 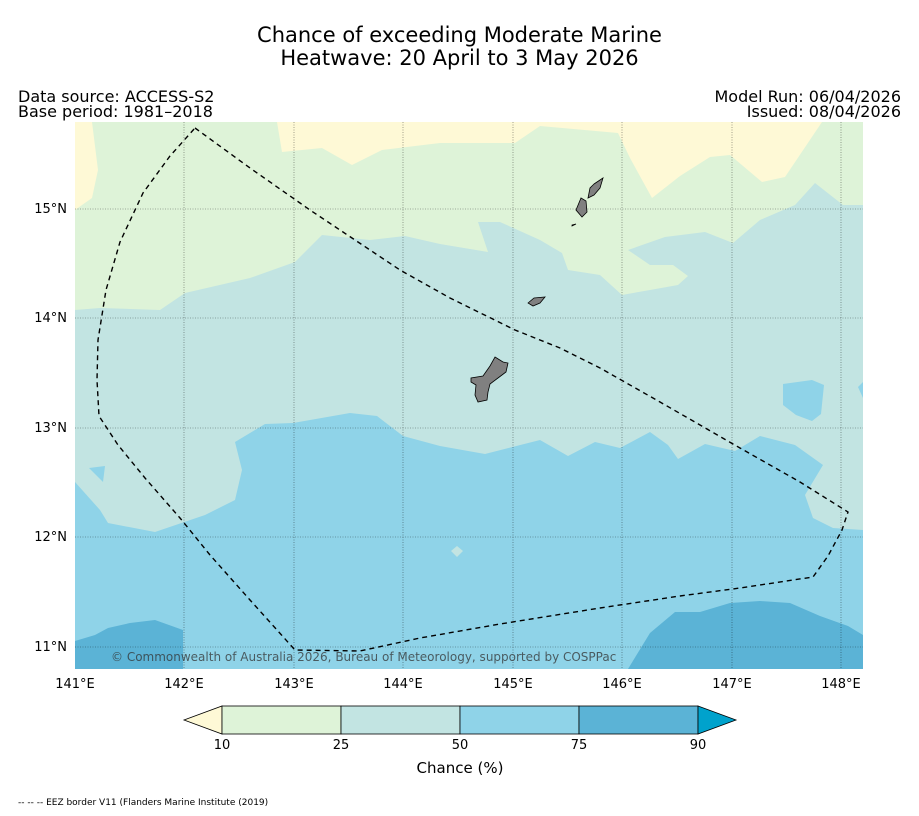 I want to click on zone-below-10-north, so click(x=549, y=160).